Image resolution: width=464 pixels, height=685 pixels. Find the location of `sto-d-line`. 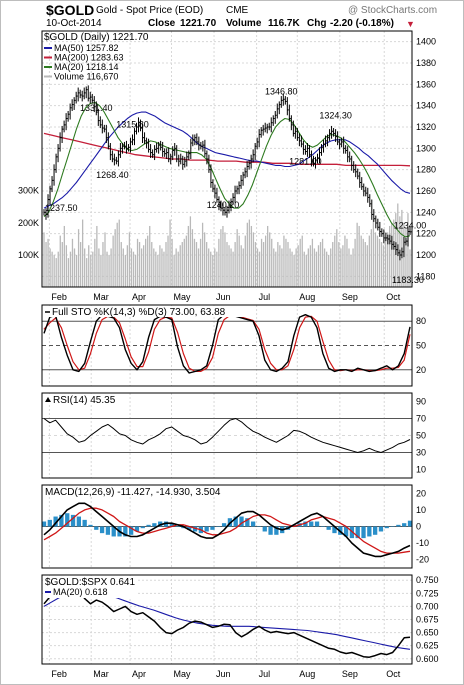

sto-d-line is located at coordinates (227, 343).